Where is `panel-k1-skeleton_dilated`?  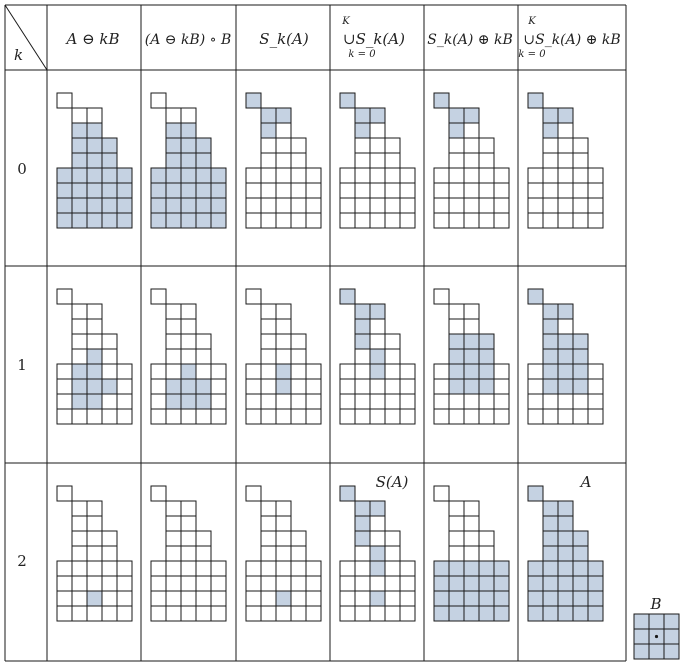
panel-k1-skeleton_dilated is located at coordinates (471, 356).